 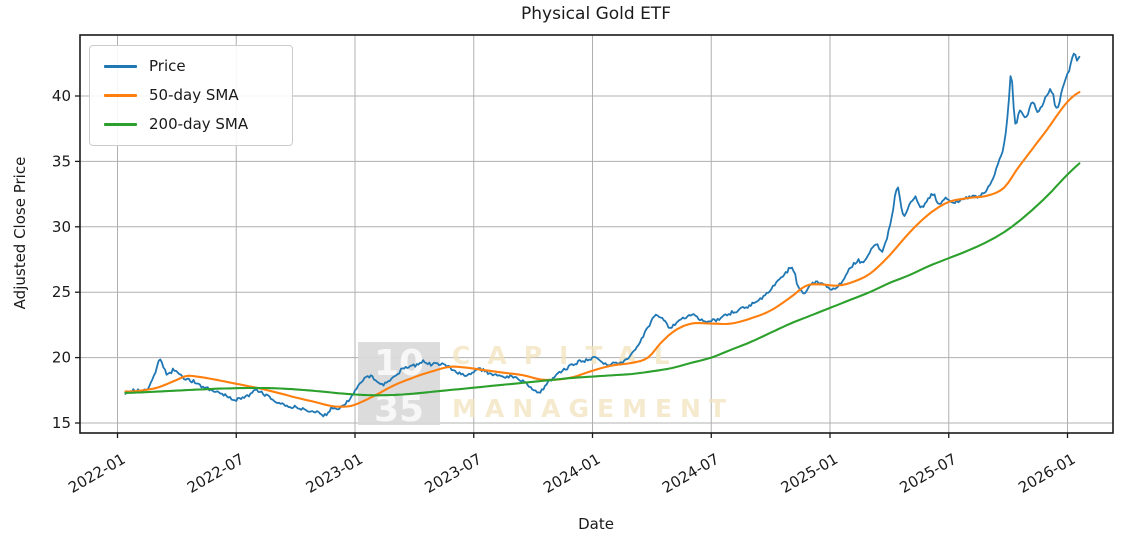 I want to click on y-tick-label: 30, so click(x=61, y=227).